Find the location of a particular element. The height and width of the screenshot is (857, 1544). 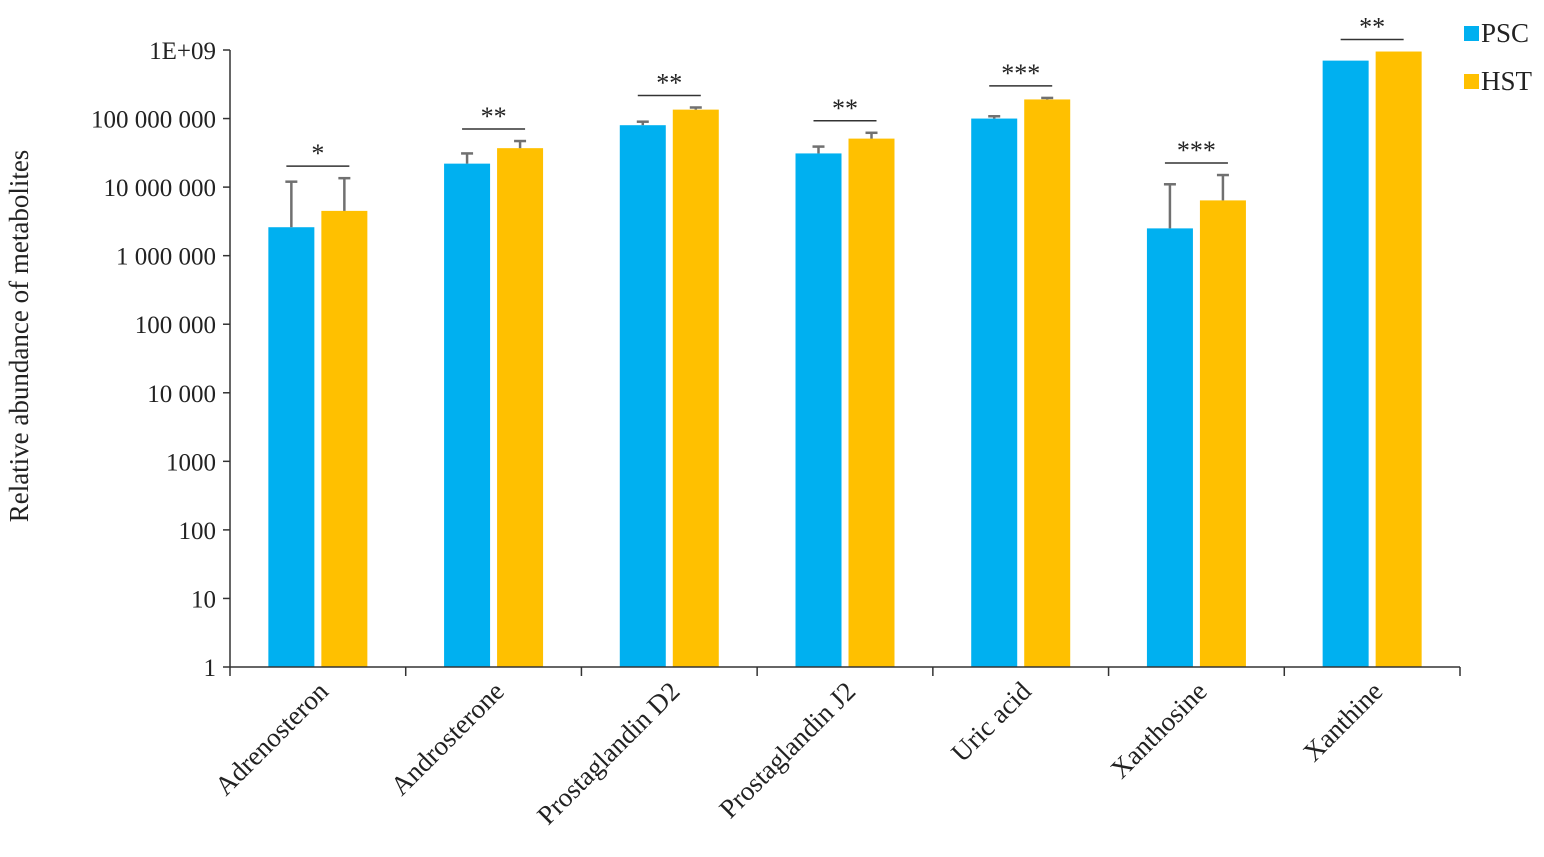

x-category-label: Adrenosteron is located at coordinates (271, 738).